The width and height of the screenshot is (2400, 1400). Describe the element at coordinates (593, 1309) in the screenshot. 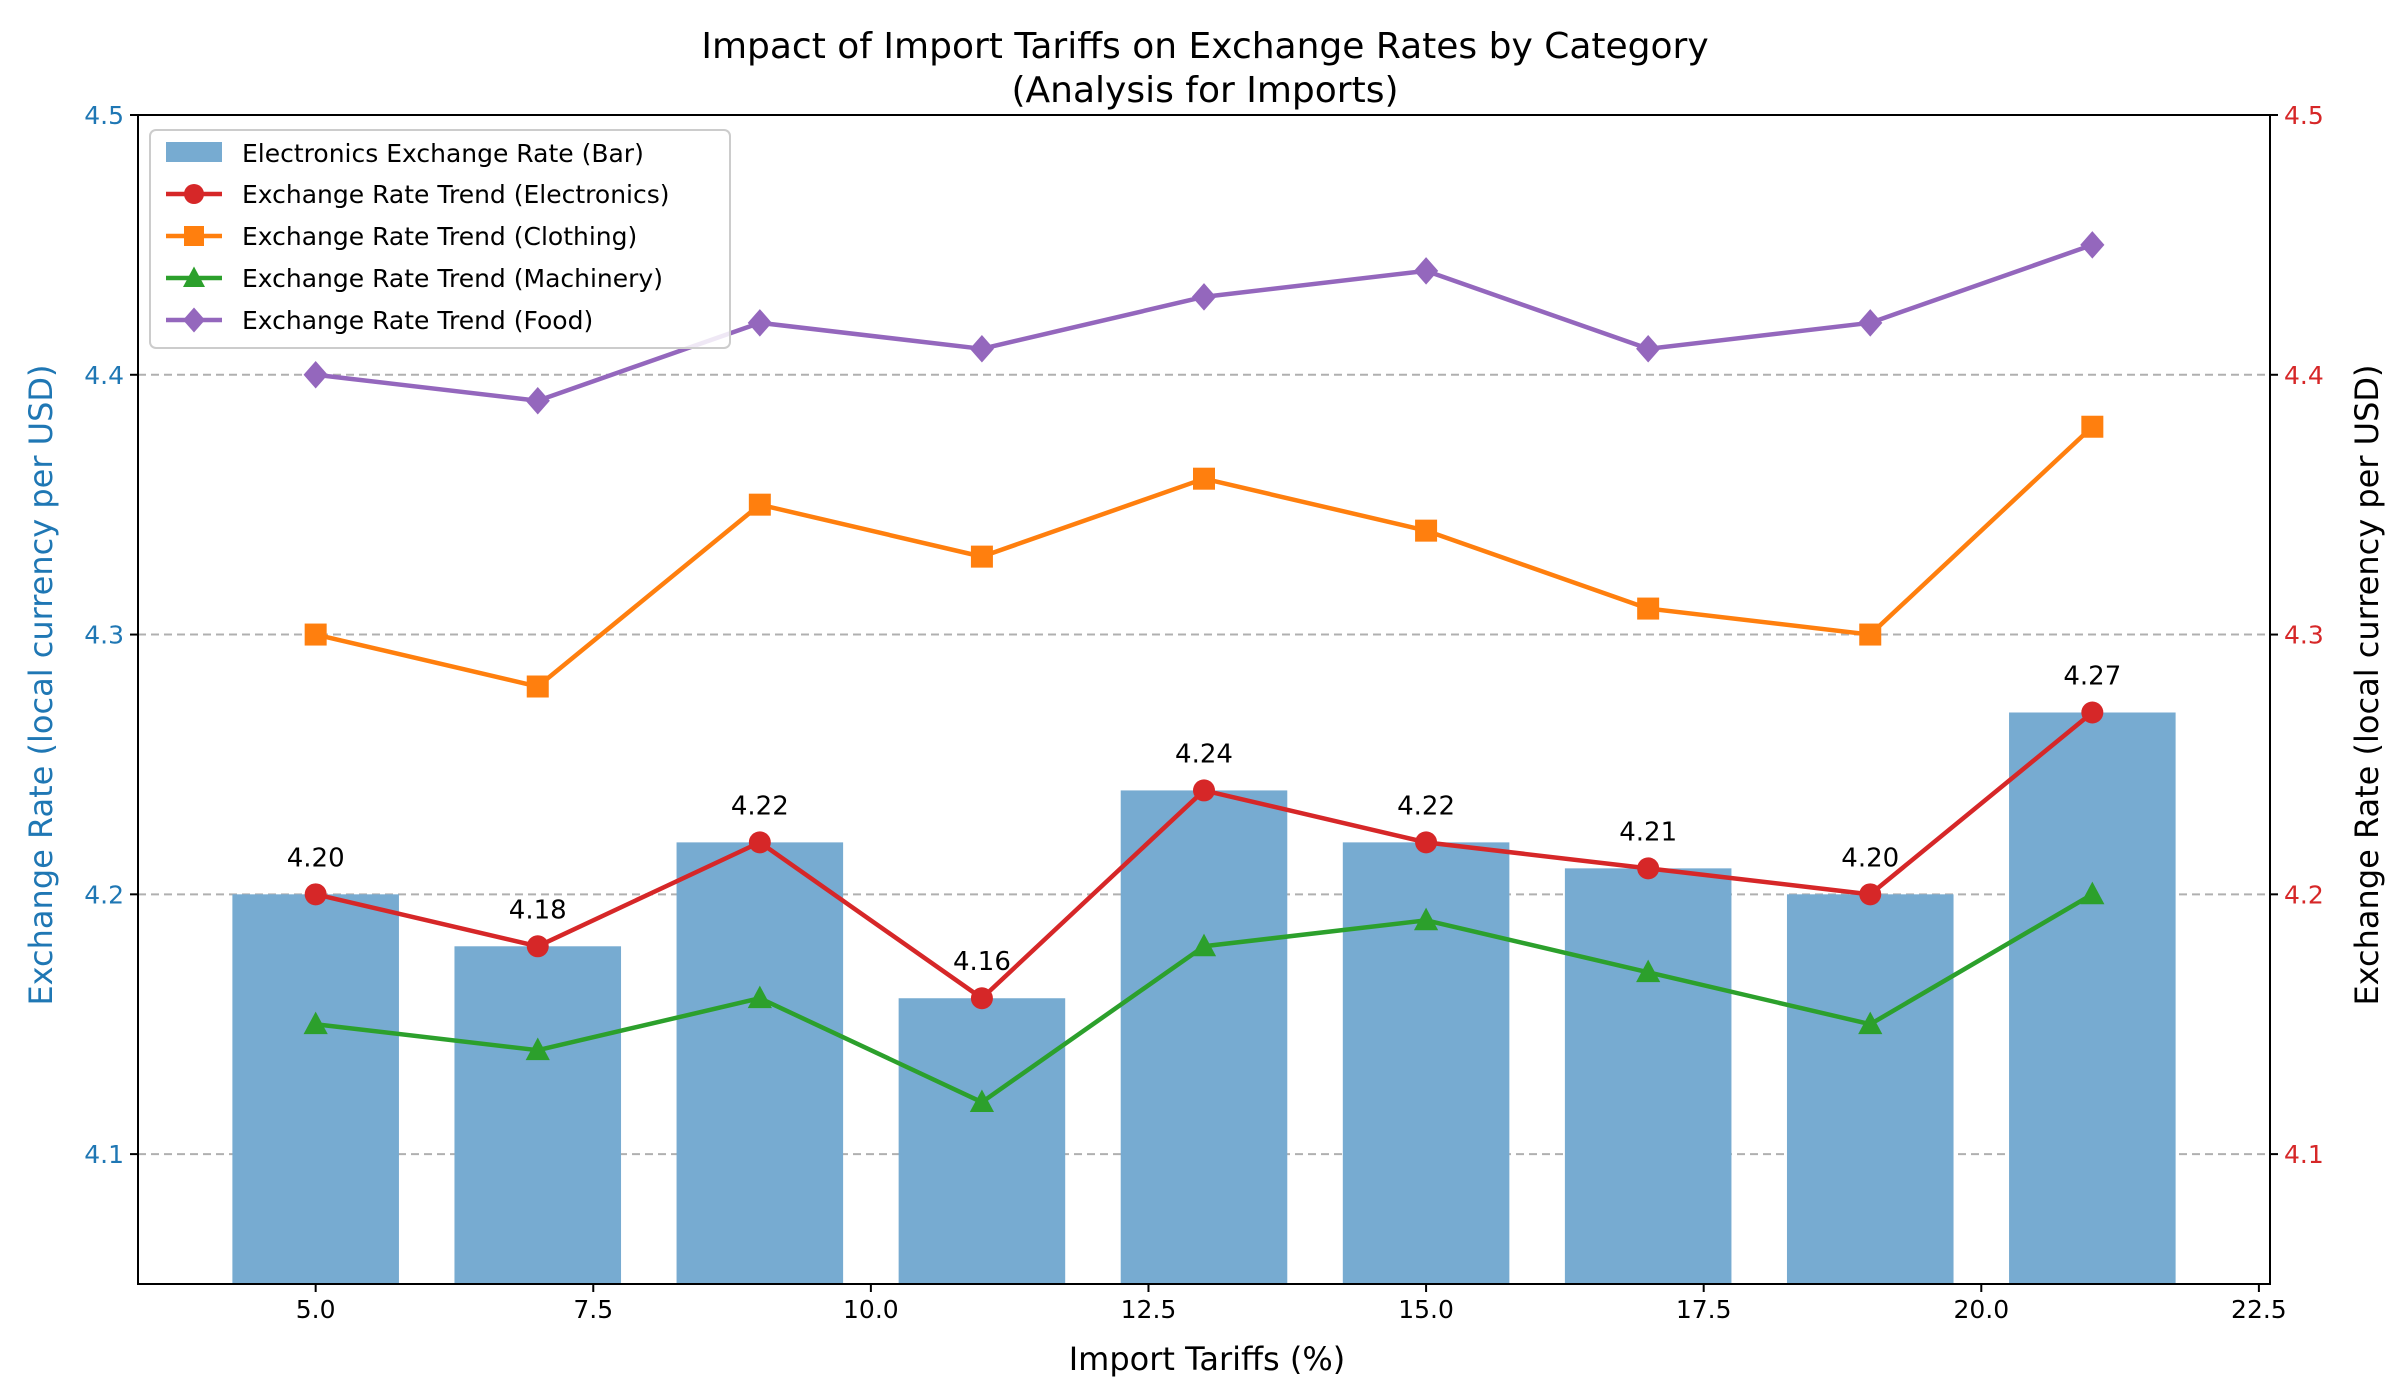

I see `x-tick-label: 7.5` at that location.